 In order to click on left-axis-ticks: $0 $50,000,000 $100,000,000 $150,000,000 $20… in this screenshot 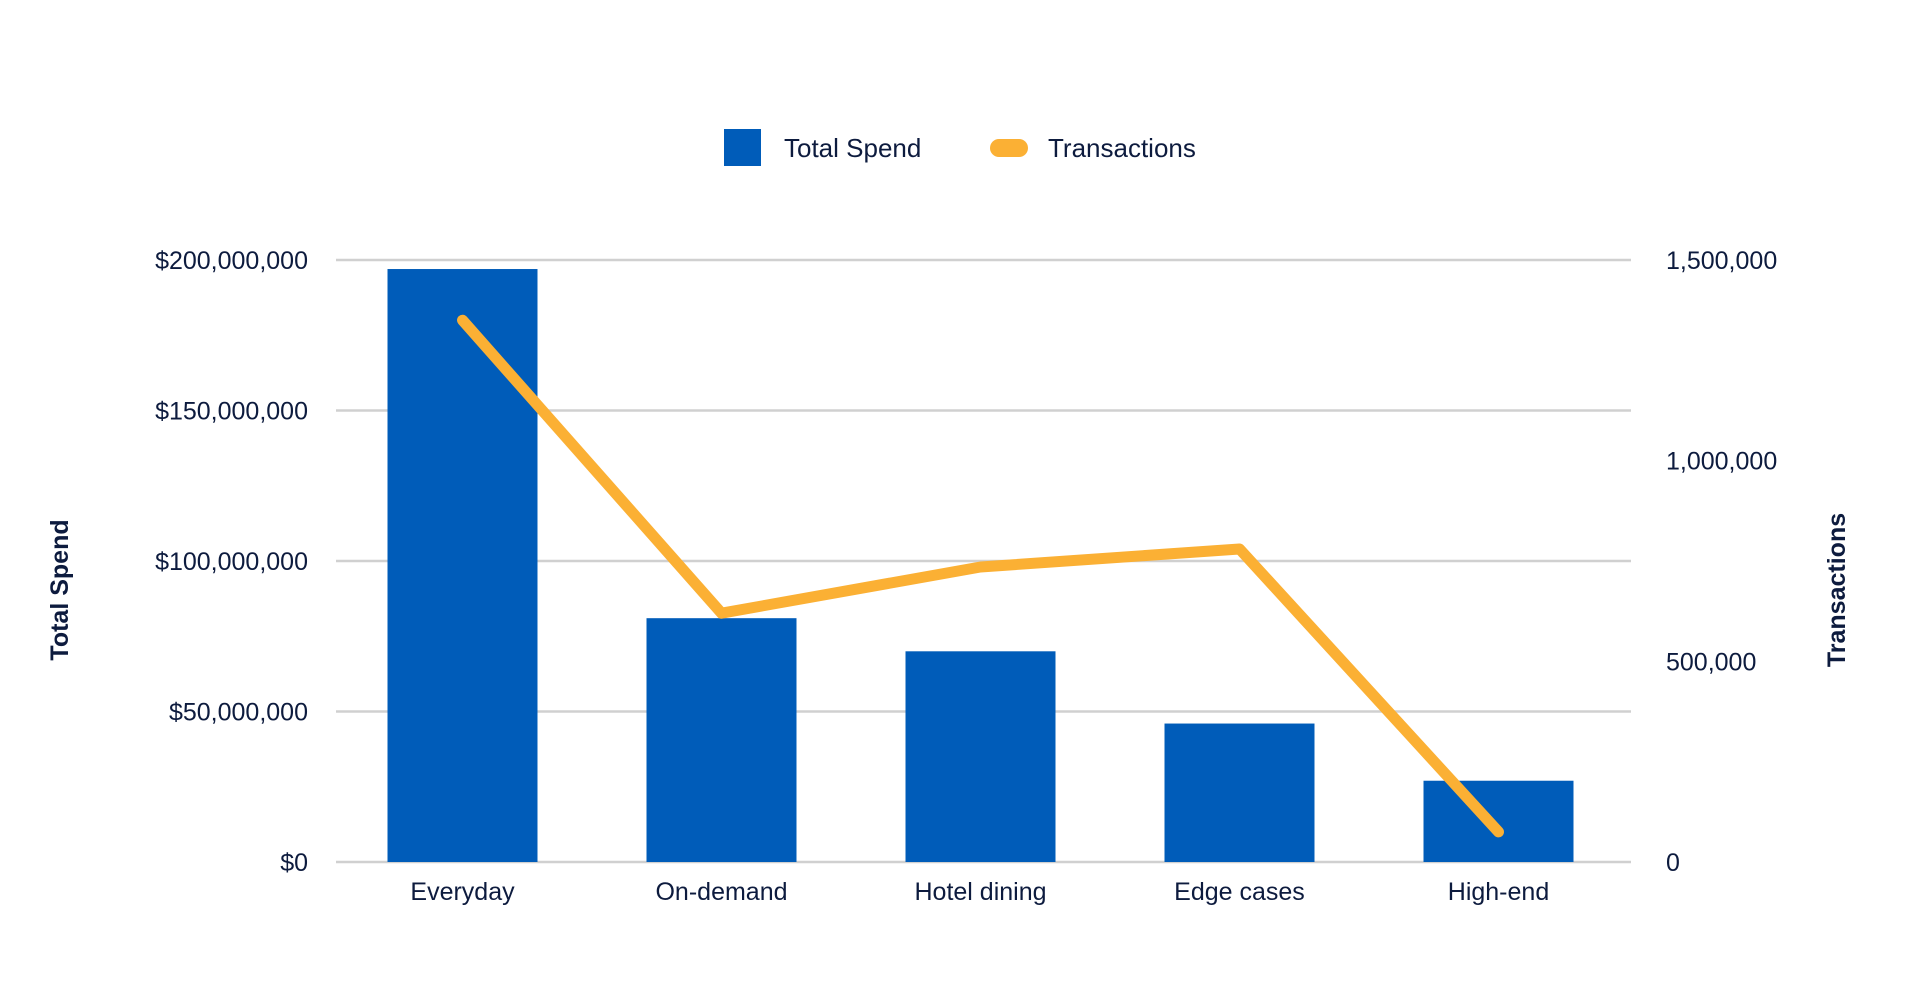, I will do `click(231, 562)`.